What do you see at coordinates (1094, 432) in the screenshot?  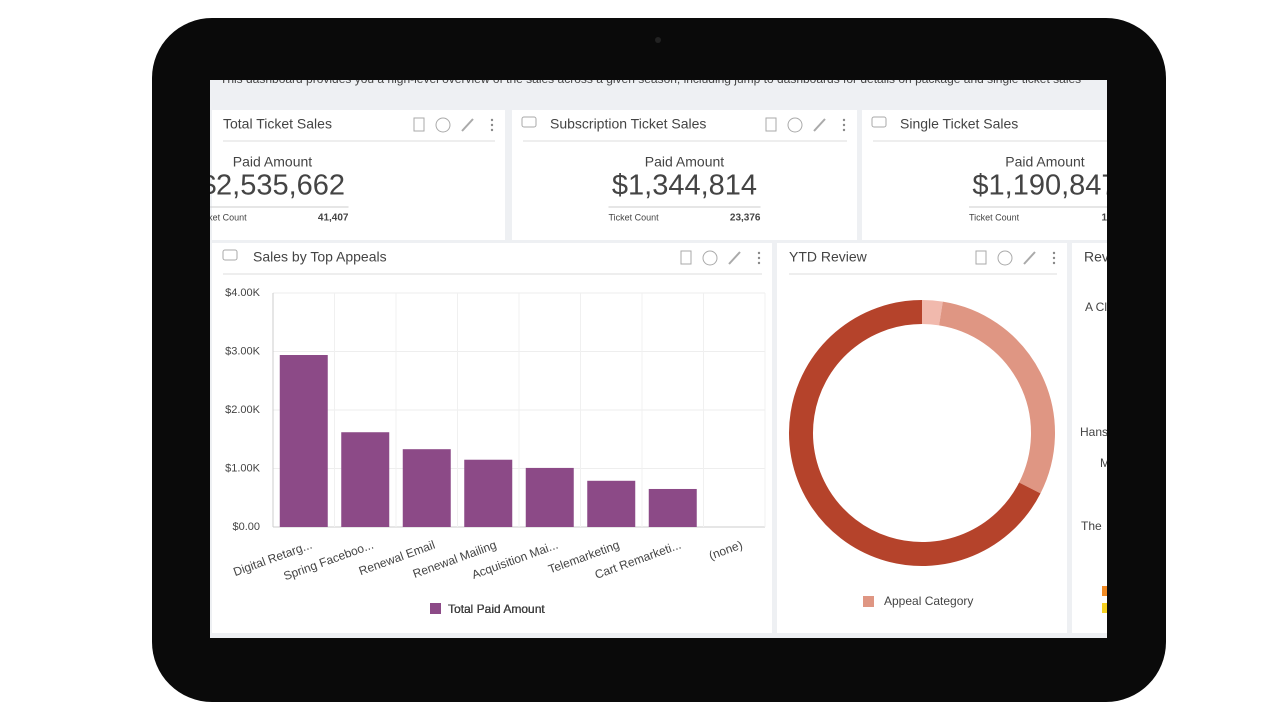 I see `panel-line: Hans` at bounding box center [1094, 432].